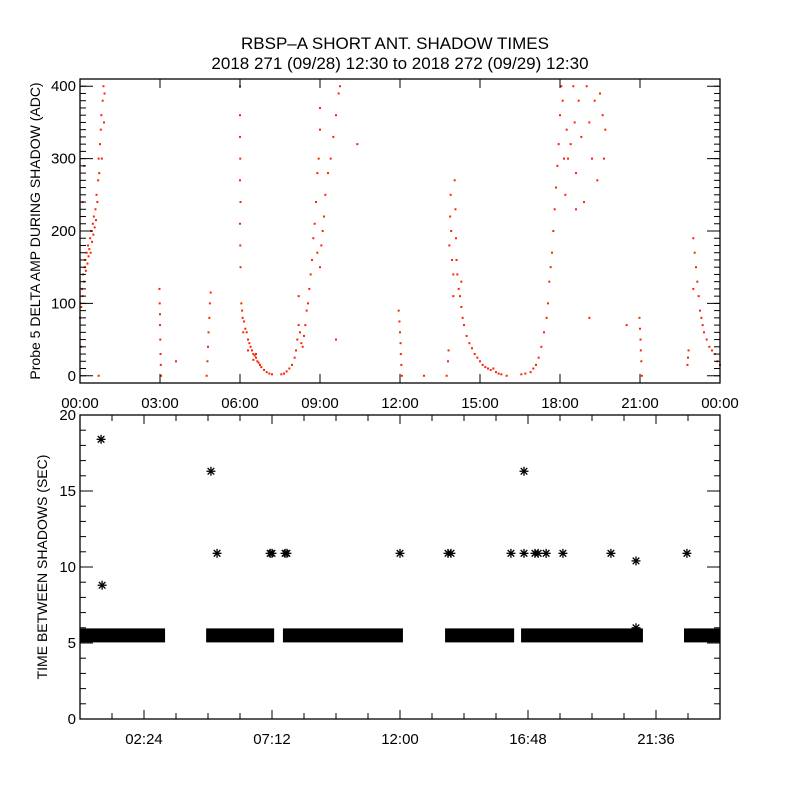 The width and height of the screenshot is (800, 800). What do you see at coordinates (656, 739) in the screenshot?
I see `x-tick-label: 21:36` at bounding box center [656, 739].